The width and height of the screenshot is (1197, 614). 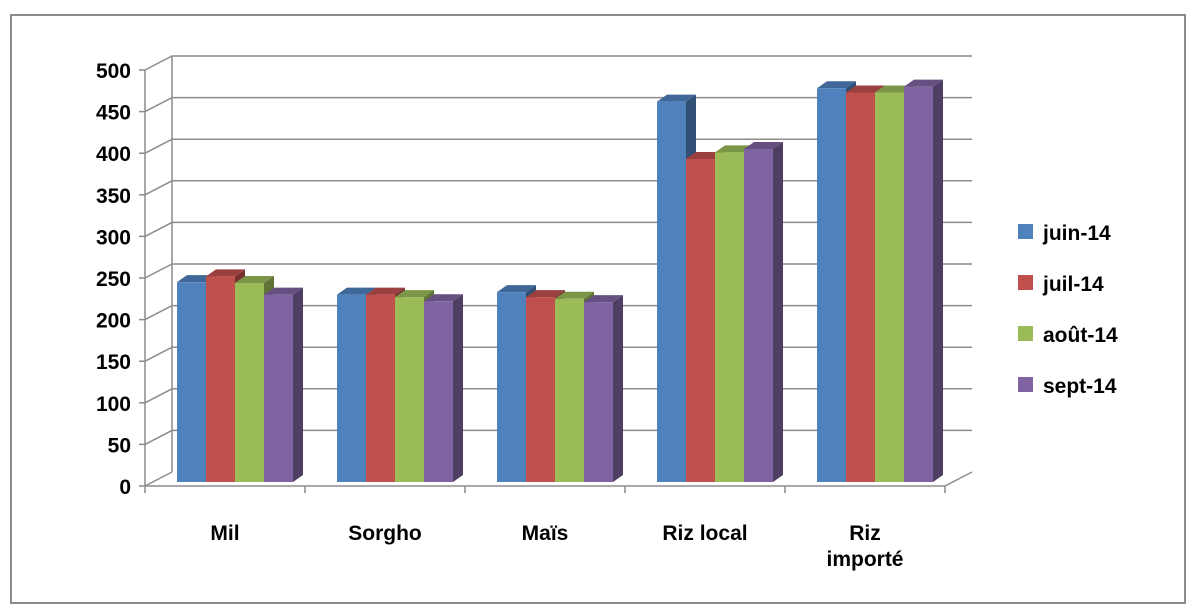 I want to click on category-label: Sorgho, so click(x=385, y=533).